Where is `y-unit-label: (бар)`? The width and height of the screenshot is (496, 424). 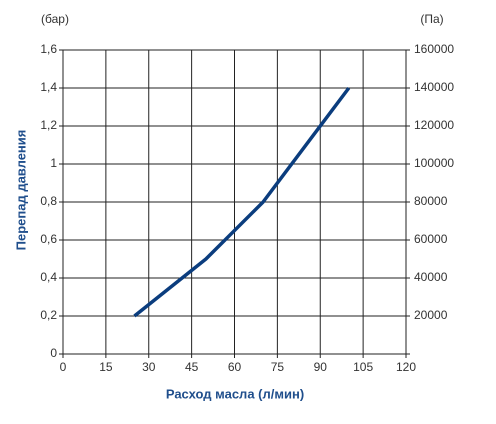
y-unit-label: (бар) is located at coordinates (55, 19).